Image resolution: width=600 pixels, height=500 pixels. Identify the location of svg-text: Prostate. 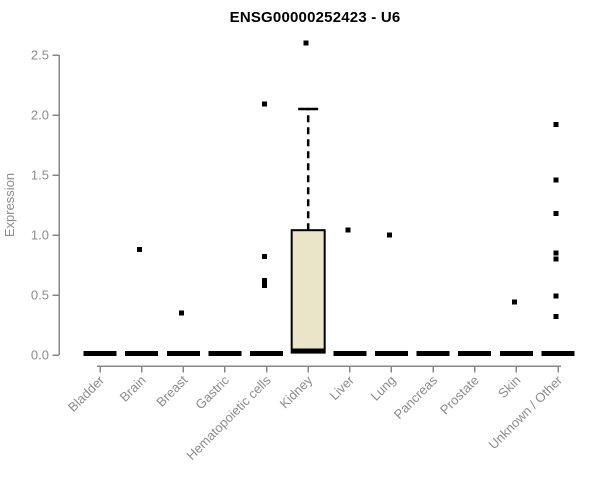
(459, 395).